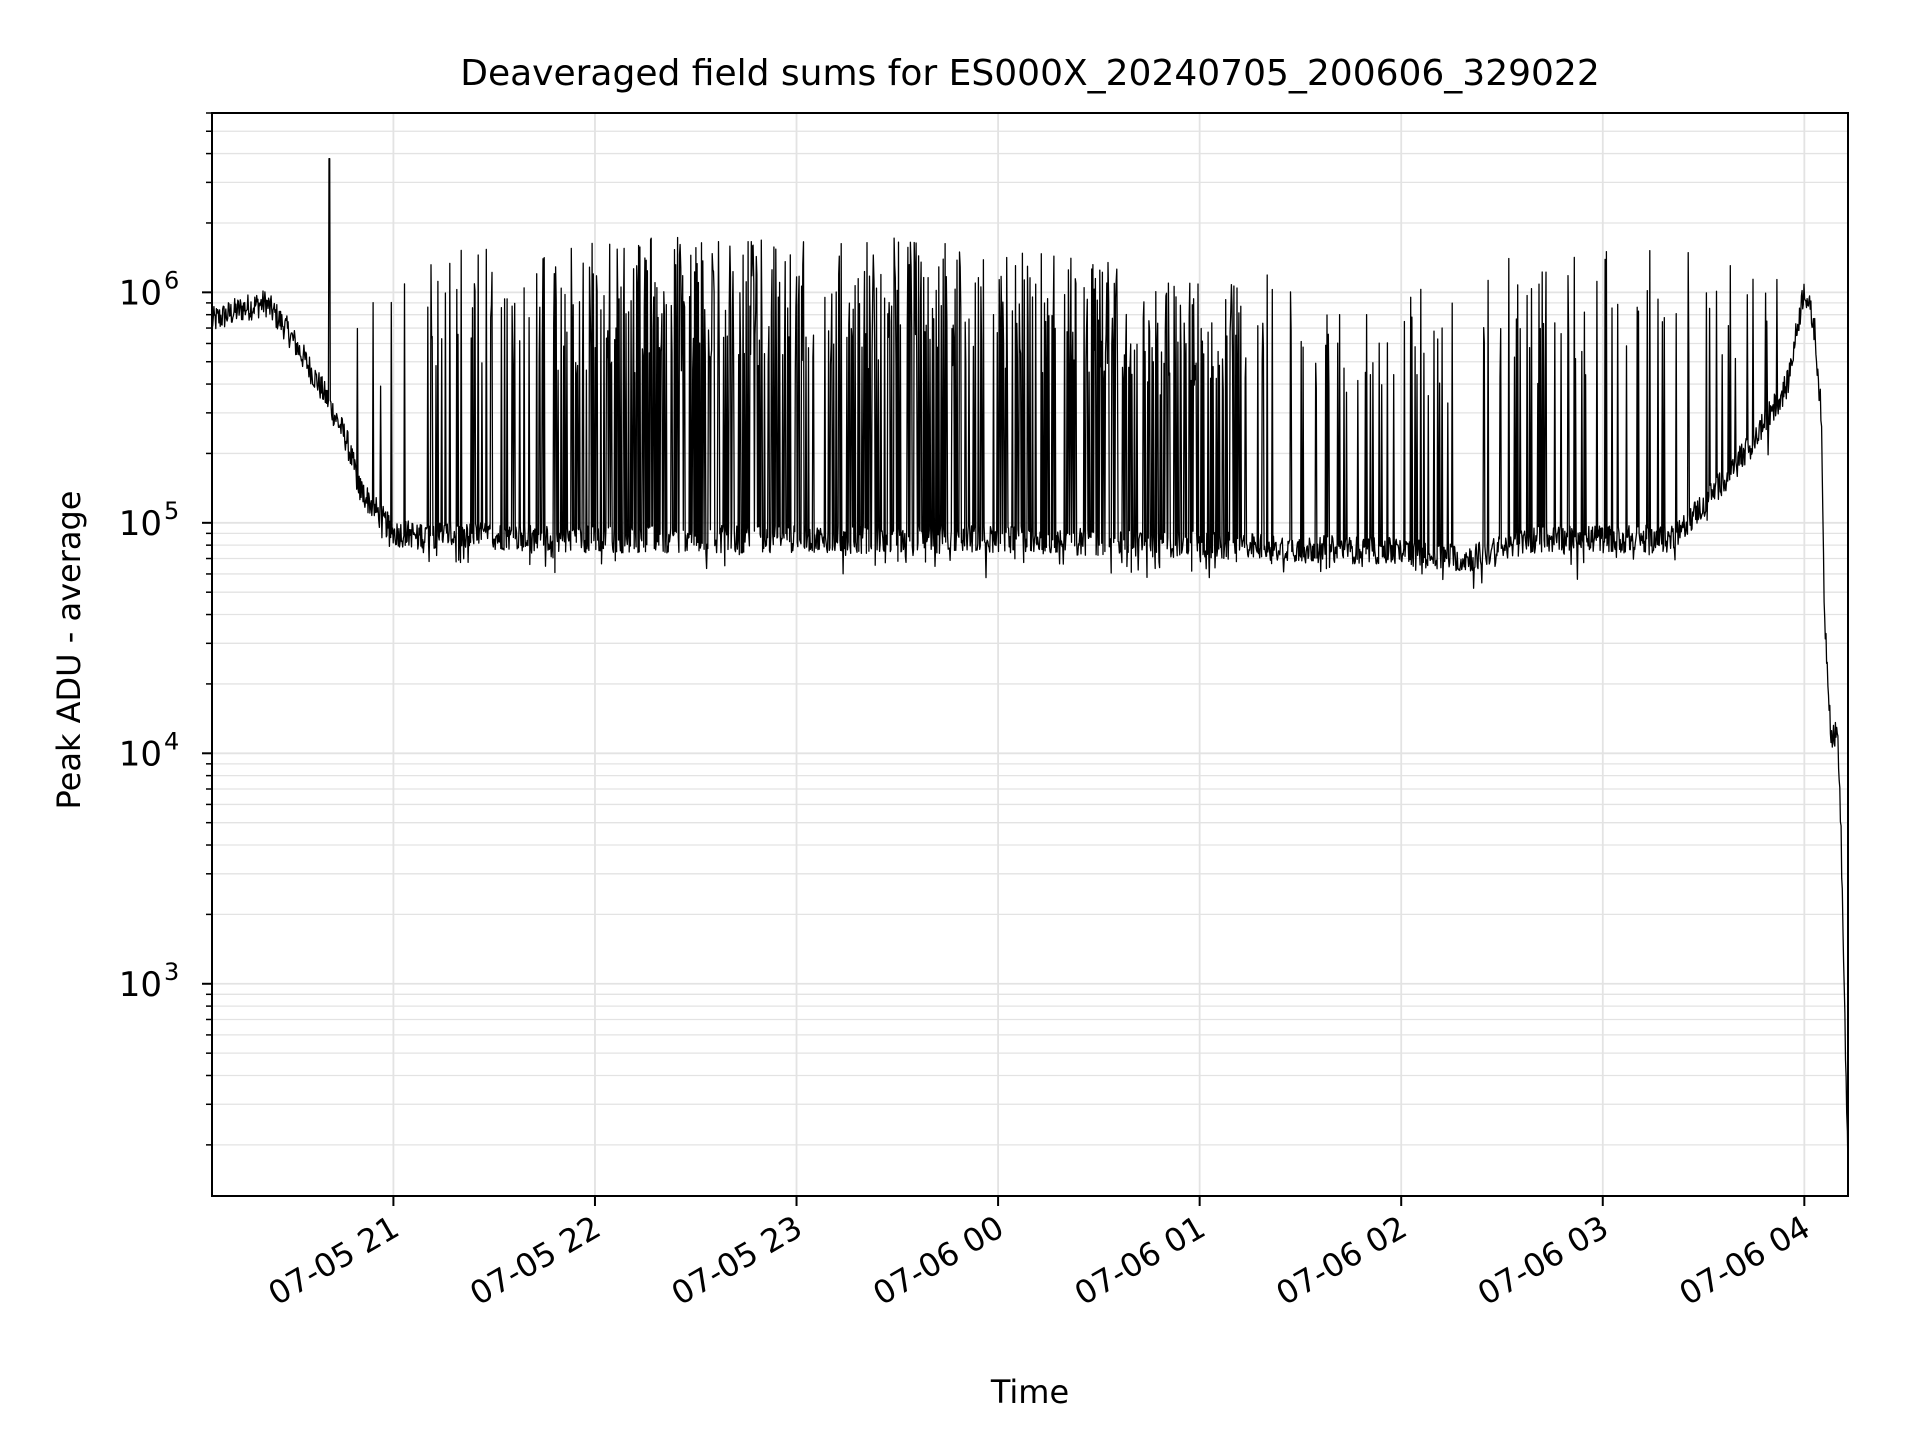  Describe the element at coordinates (171, 741) in the screenshot. I see `y-tick-exponent: 4` at that location.